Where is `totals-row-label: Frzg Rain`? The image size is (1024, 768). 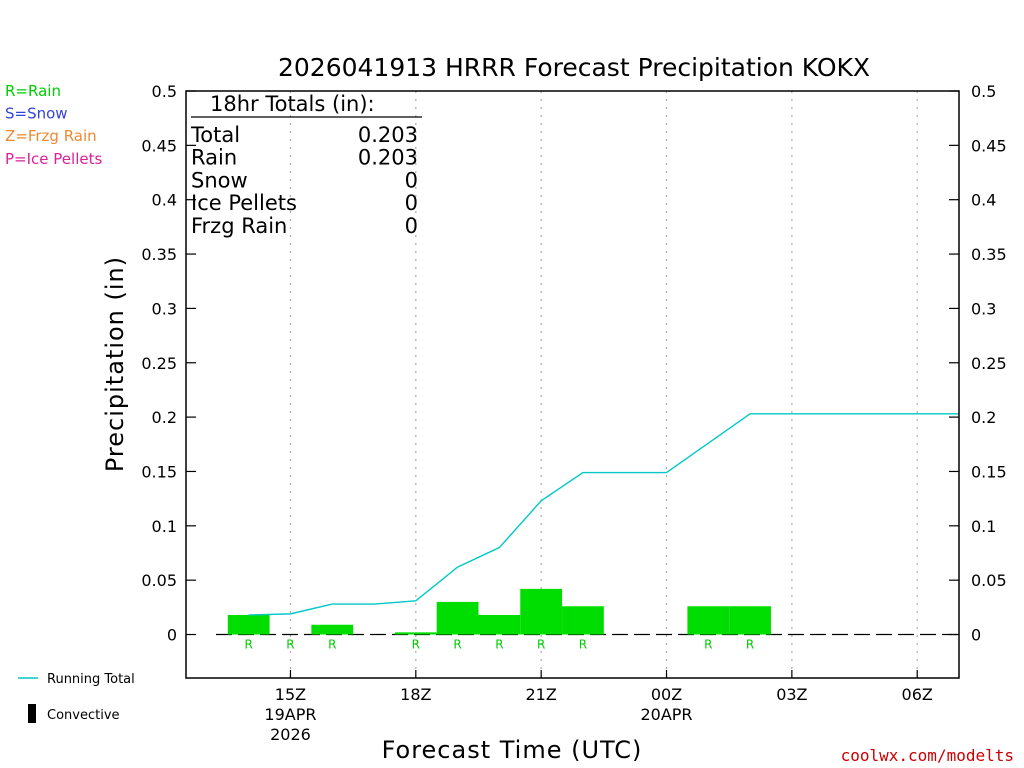 totals-row-label: Frzg Rain is located at coordinates (239, 226).